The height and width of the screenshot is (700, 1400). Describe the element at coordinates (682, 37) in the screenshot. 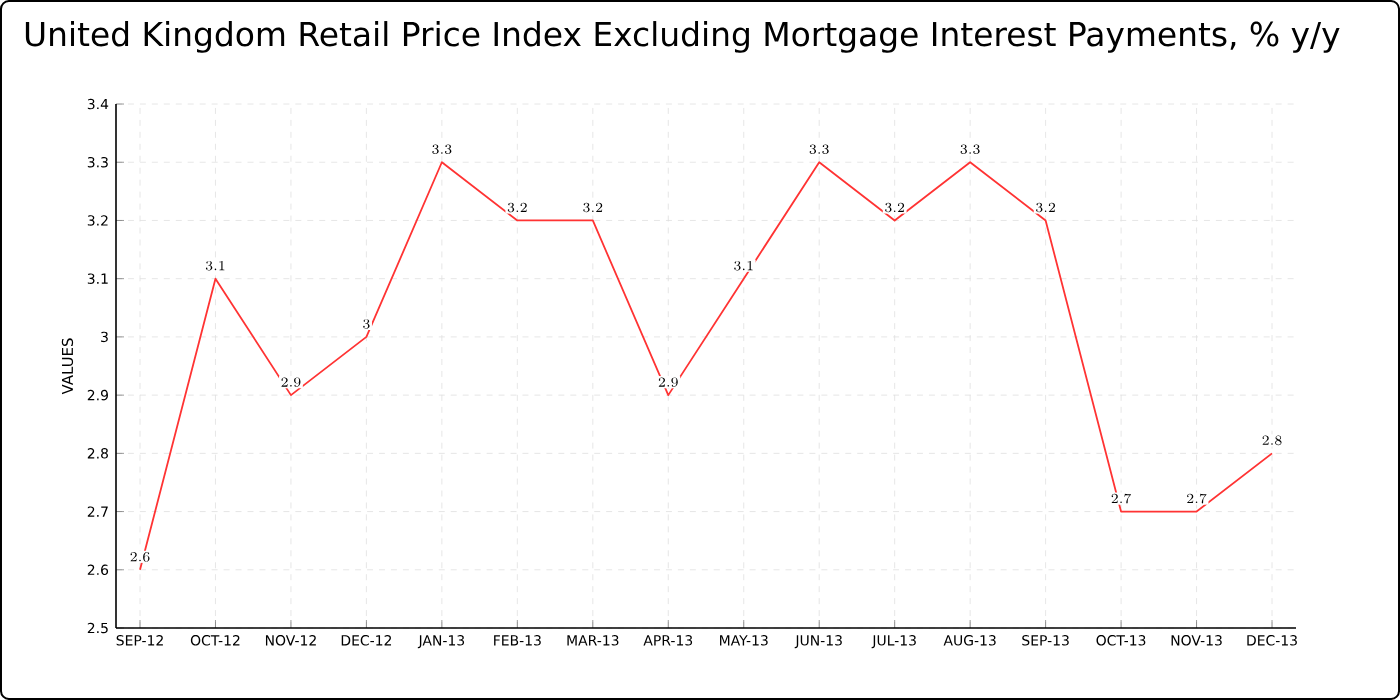

I see `chart-title: United Kingdom Retail Price Index Excluding Mortgage Interest Payments, % y/y` at that location.